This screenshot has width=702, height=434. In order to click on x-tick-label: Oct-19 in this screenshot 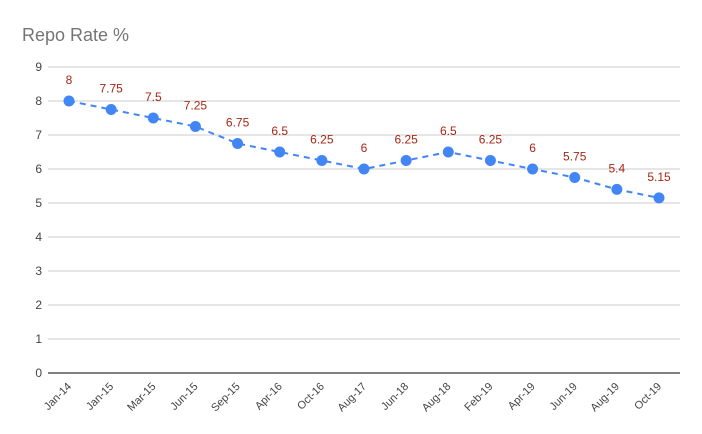, I will do `click(648, 397)`.